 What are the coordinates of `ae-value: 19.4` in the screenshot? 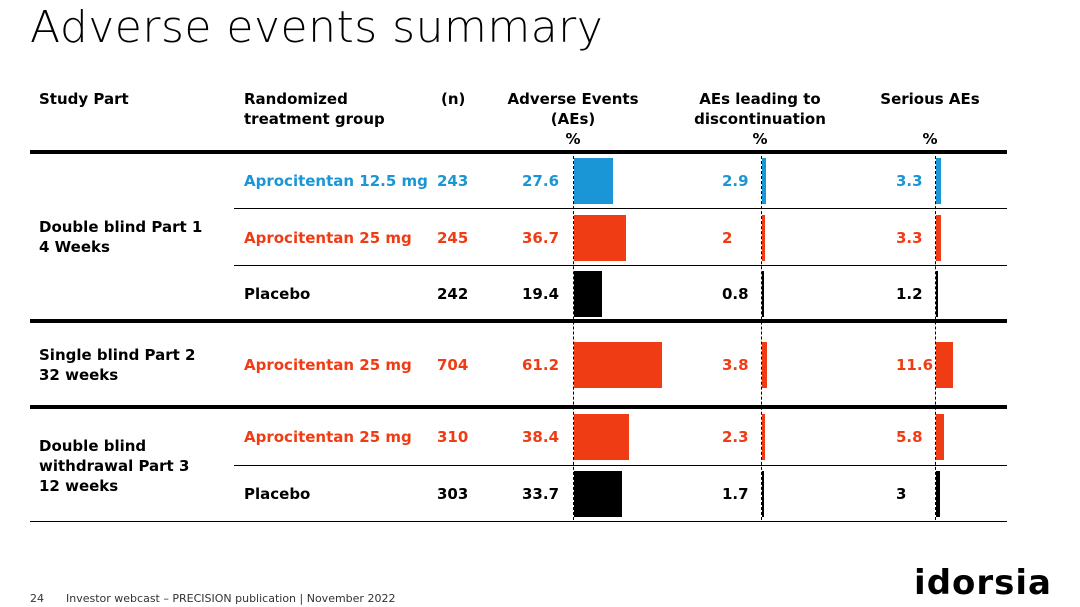 It's located at (541, 294).